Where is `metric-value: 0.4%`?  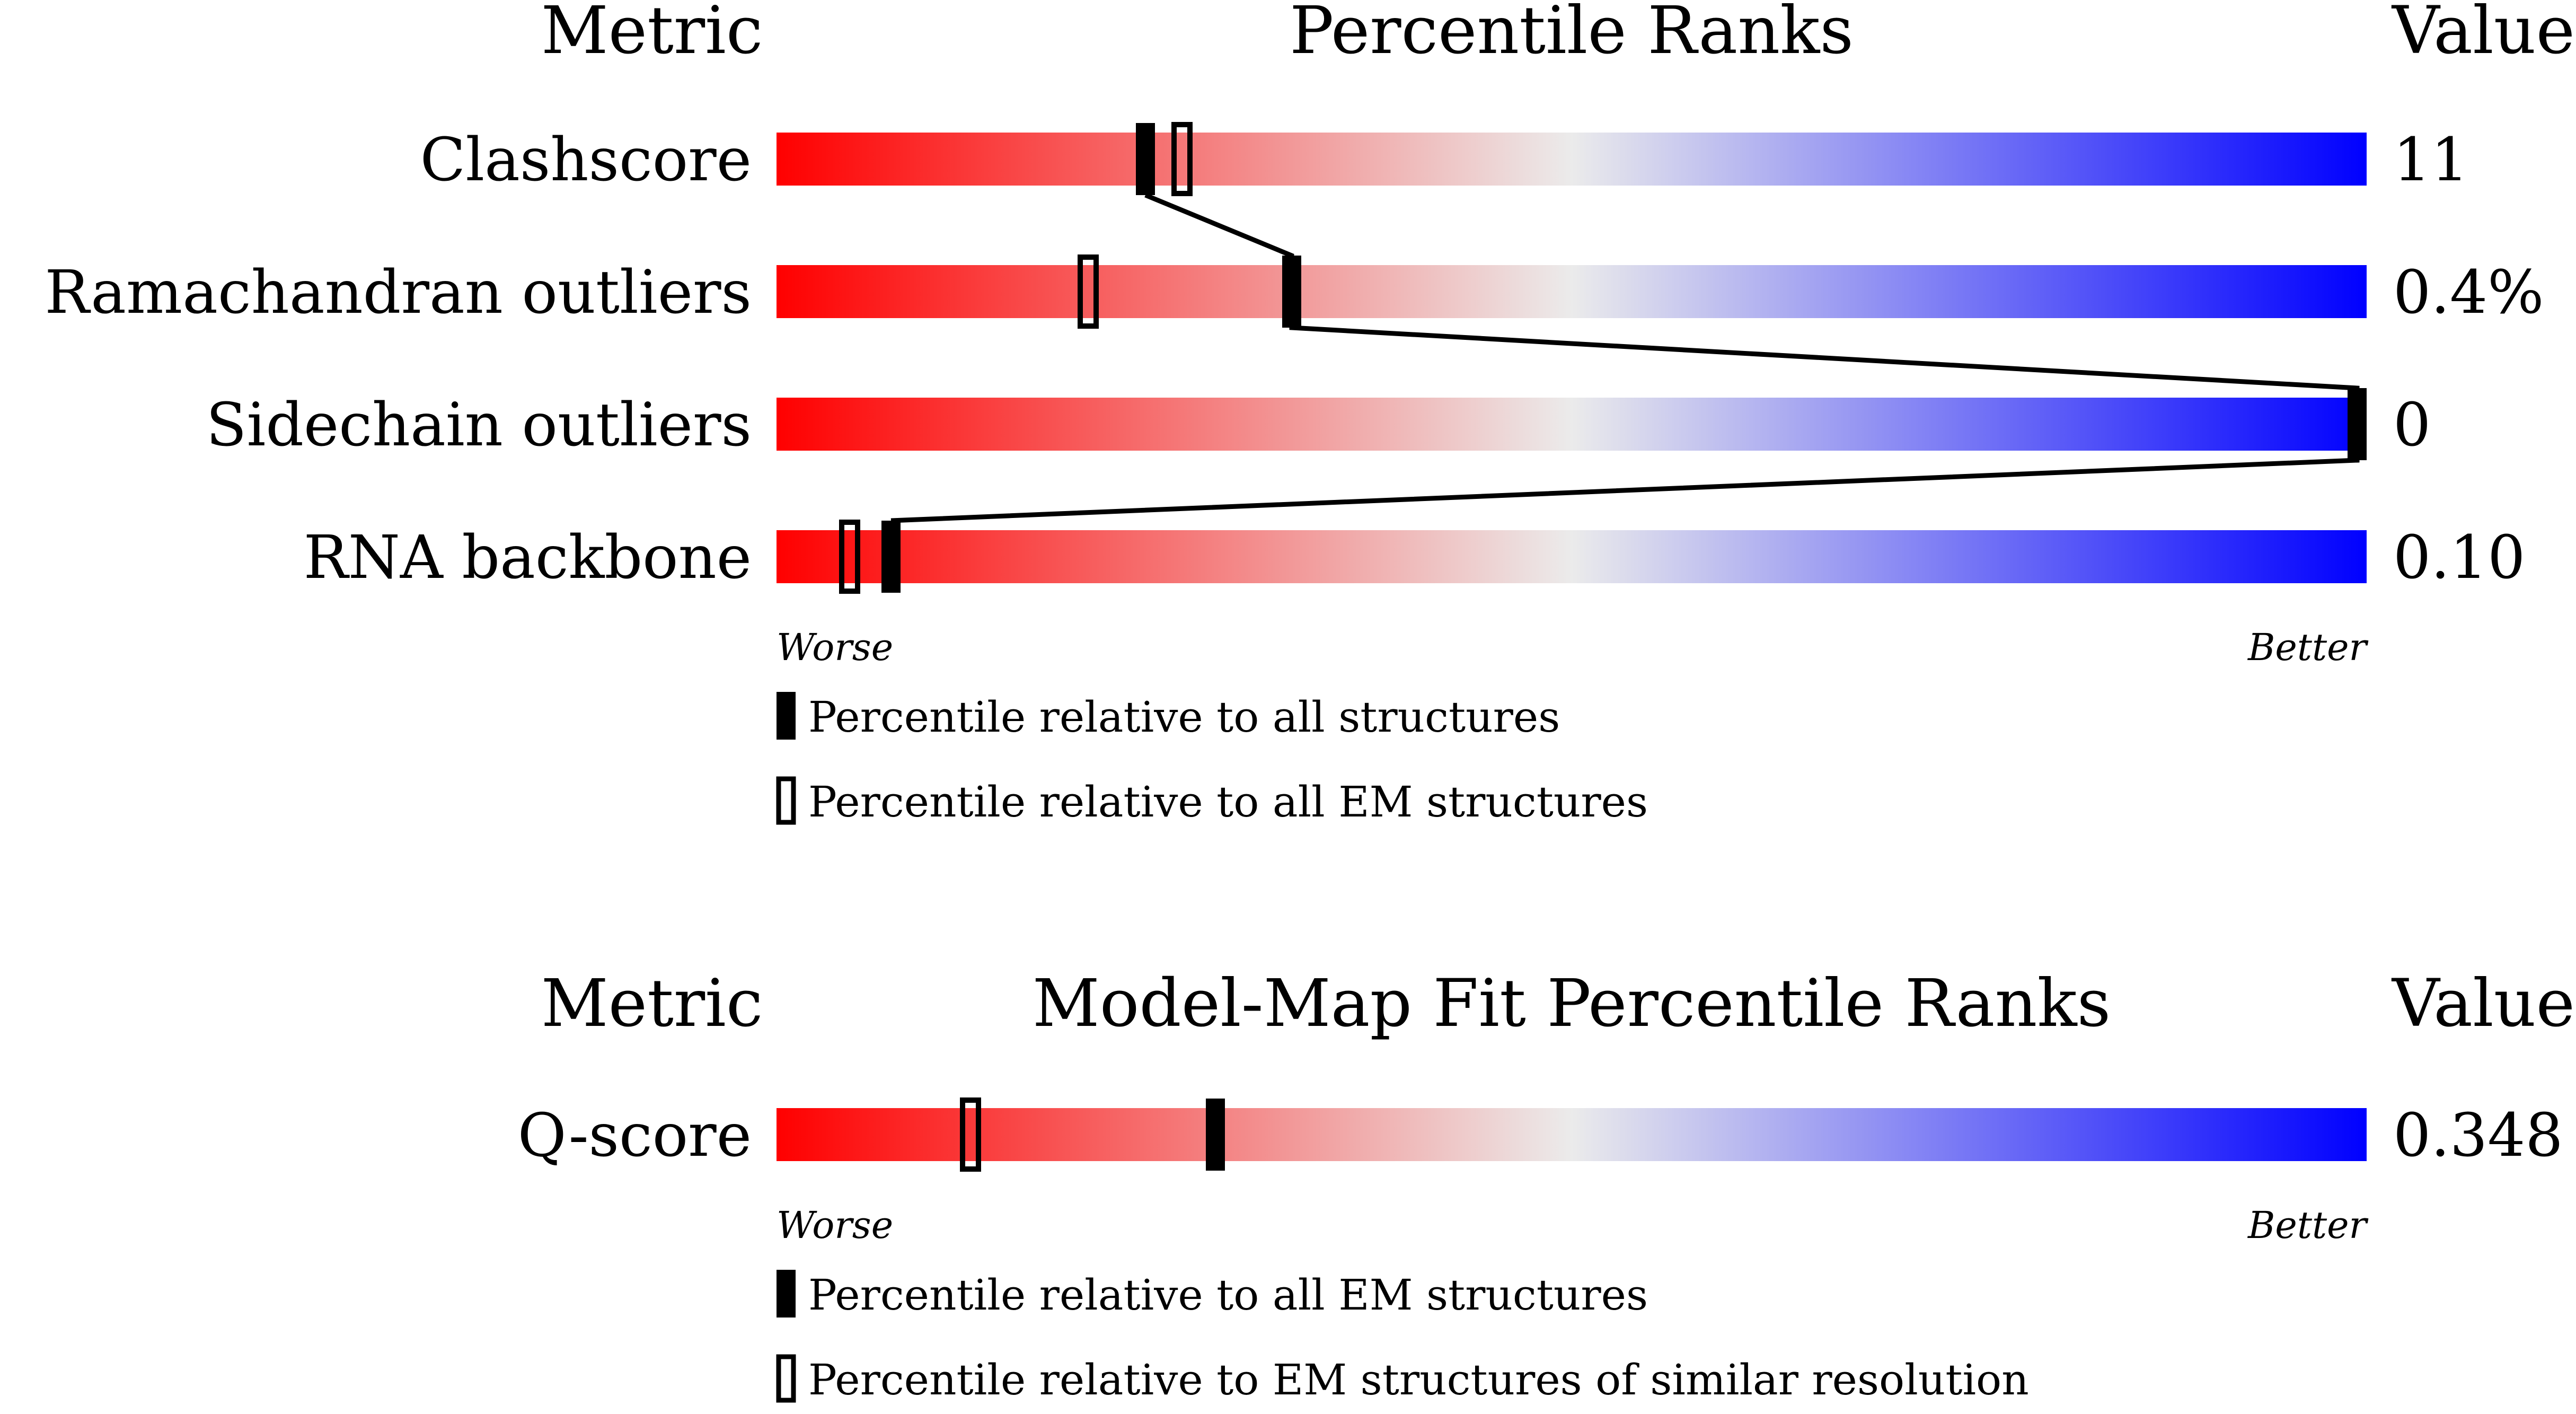
metric-value: 0.4% is located at coordinates (2468, 292).